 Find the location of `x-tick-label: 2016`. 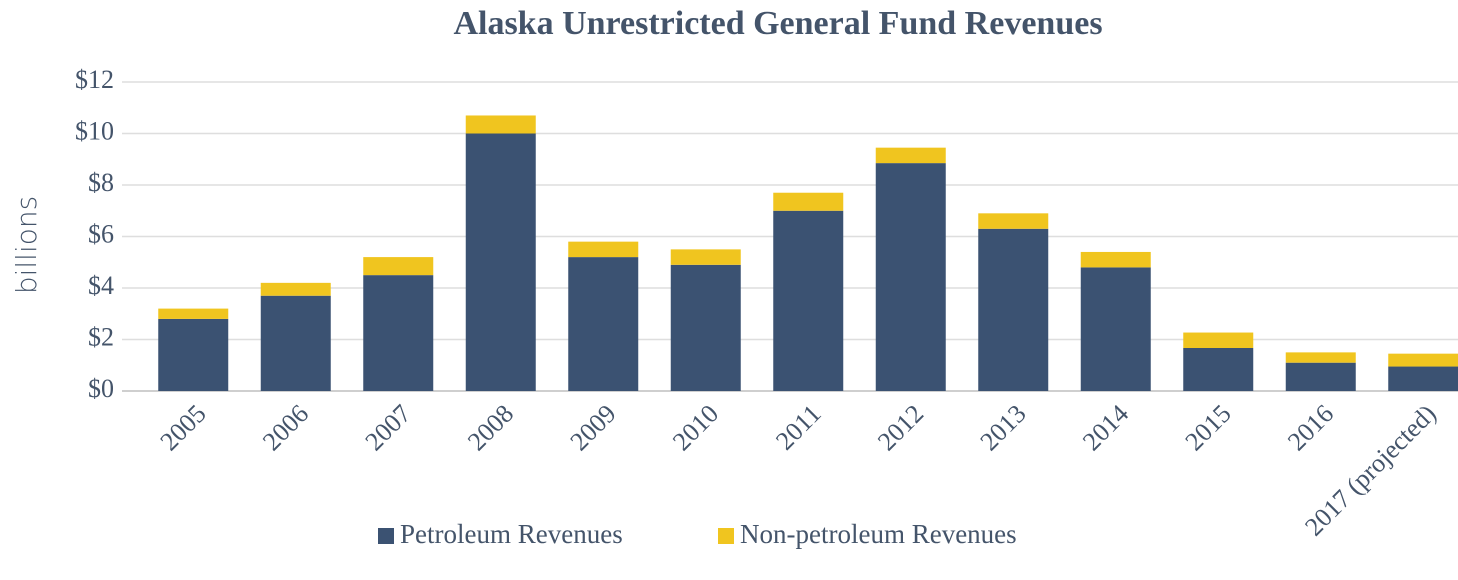

x-tick-label: 2016 is located at coordinates (1310, 427).